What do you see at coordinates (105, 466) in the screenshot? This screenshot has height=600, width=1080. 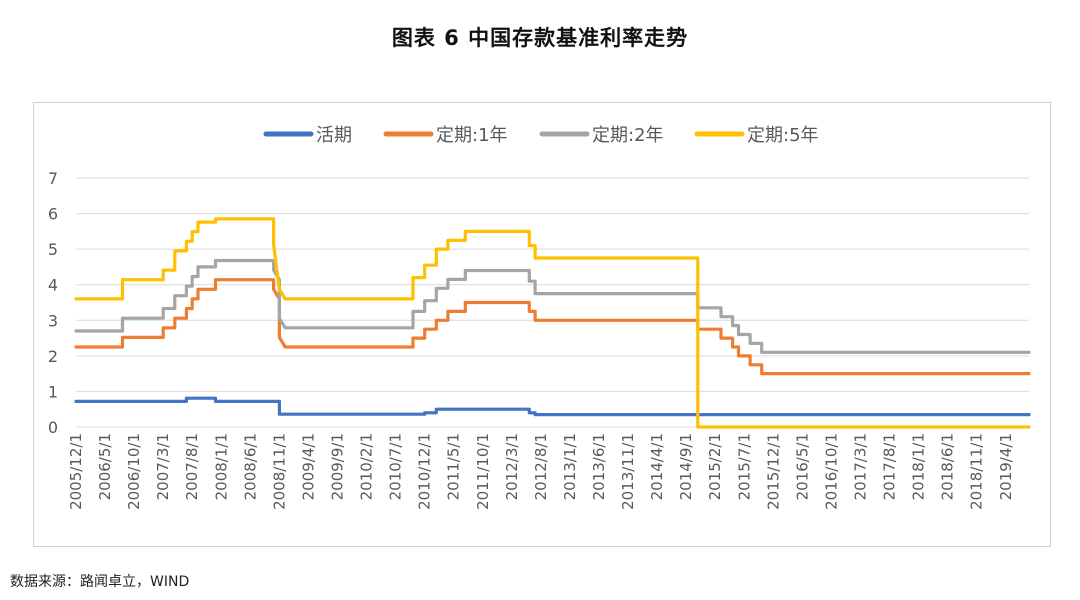 I see `x-tick-label: 2006/5/1` at bounding box center [105, 466].